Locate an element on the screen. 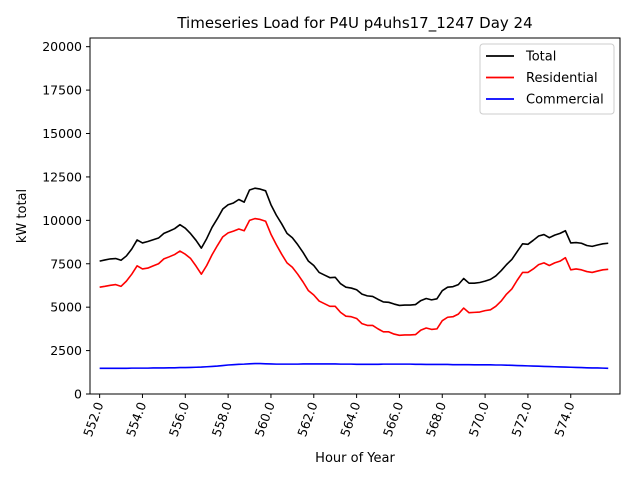 The width and height of the screenshot is (640, 480). y-tick-label: 7500 is located at coordinates (66, 263).